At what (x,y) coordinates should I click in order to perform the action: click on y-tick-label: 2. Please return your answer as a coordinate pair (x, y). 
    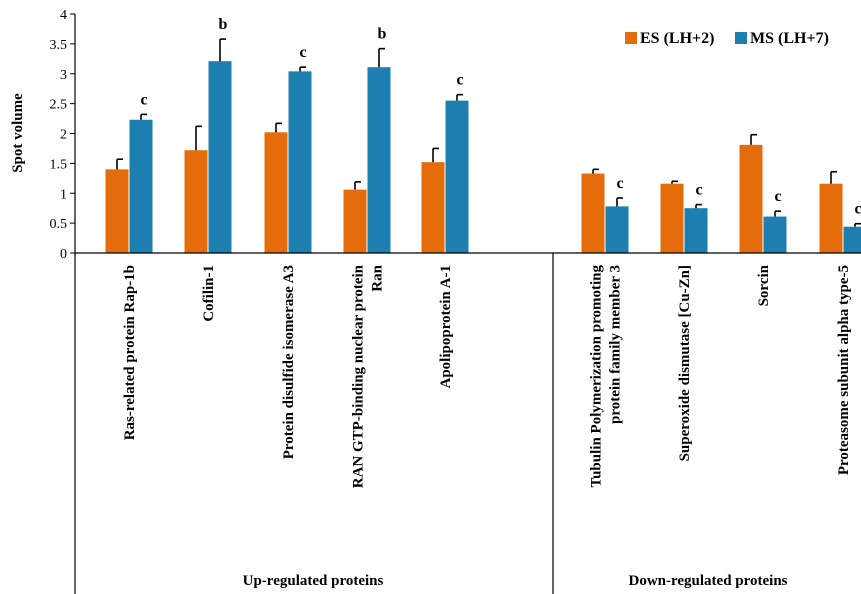
    Looking at the image, I should click on (63, 135).